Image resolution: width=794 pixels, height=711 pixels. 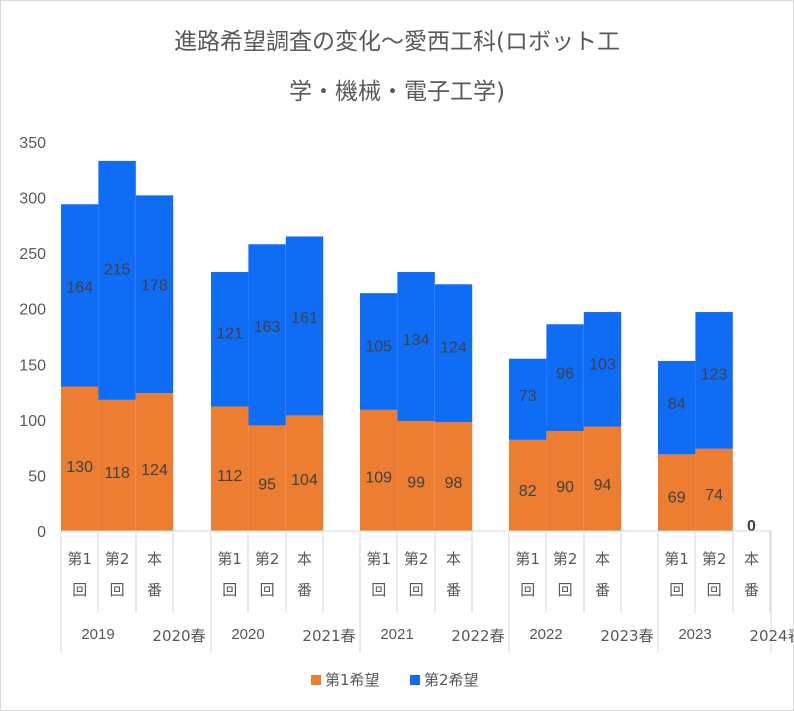 I want to click on x-category-label-2022-1-b: 回, so click(x=527, y=590).